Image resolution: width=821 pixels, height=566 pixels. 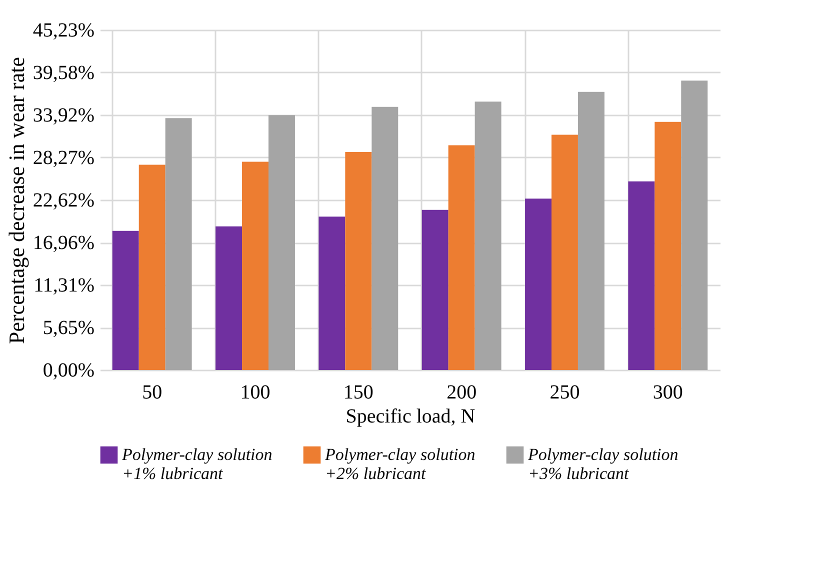 I want to click on y-tick-label: 16,96%, so click(x=63, y=243).